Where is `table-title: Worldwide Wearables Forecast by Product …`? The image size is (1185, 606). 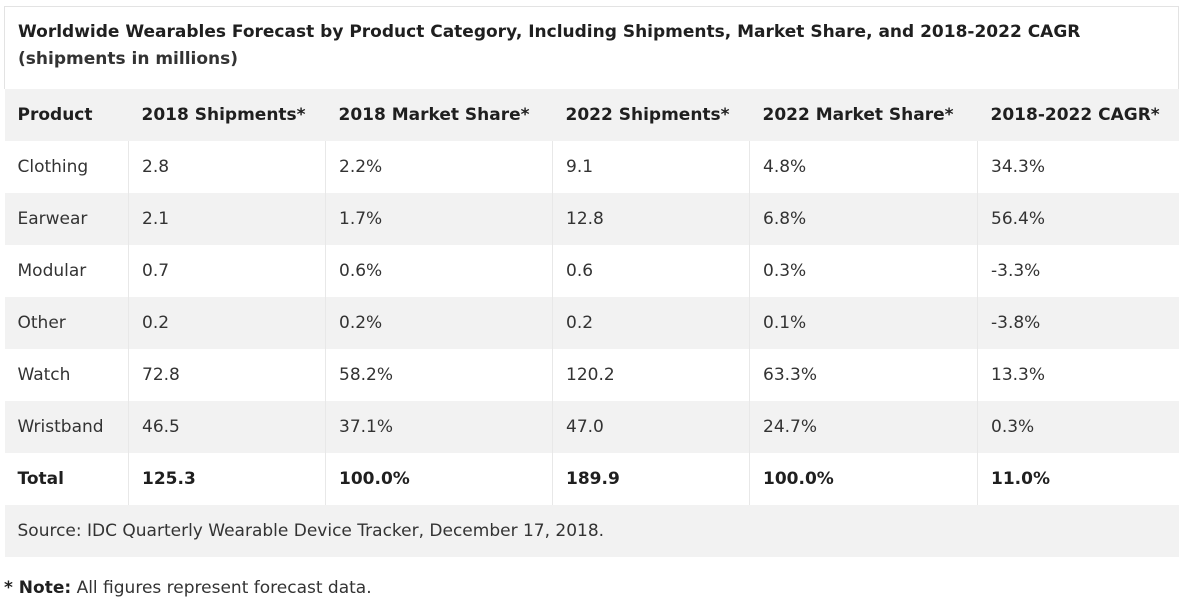
table-title: Worldwide Wearables Forecast by Product … is located at coordinates (549, 32).